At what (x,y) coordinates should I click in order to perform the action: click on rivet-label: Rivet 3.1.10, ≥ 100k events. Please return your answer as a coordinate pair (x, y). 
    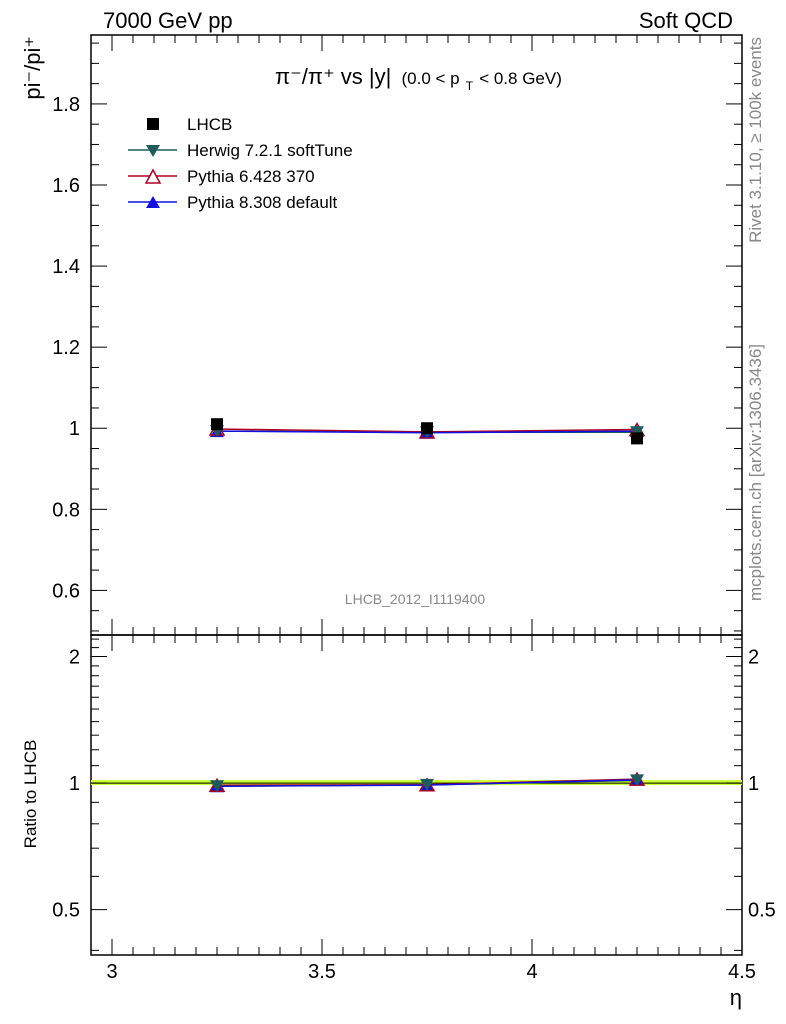
    Looking at the image, I should click on (755, 140).